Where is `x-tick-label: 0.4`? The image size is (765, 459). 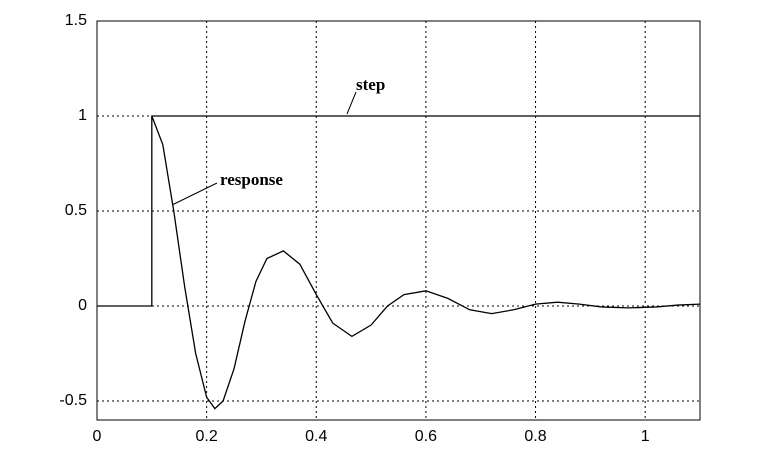
x-tick-label: 0.4 is located at coordinates (316, 436).